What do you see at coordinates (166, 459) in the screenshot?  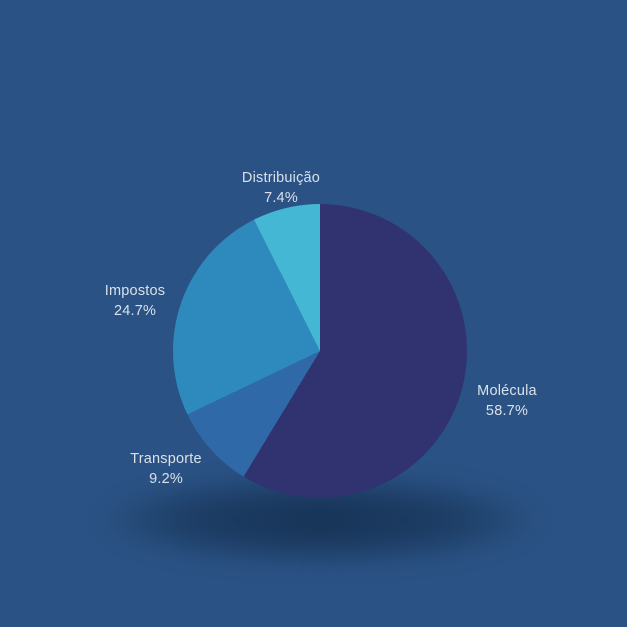 I see `slice-label-transporte: Transporte` at bounding box center [166, 459].